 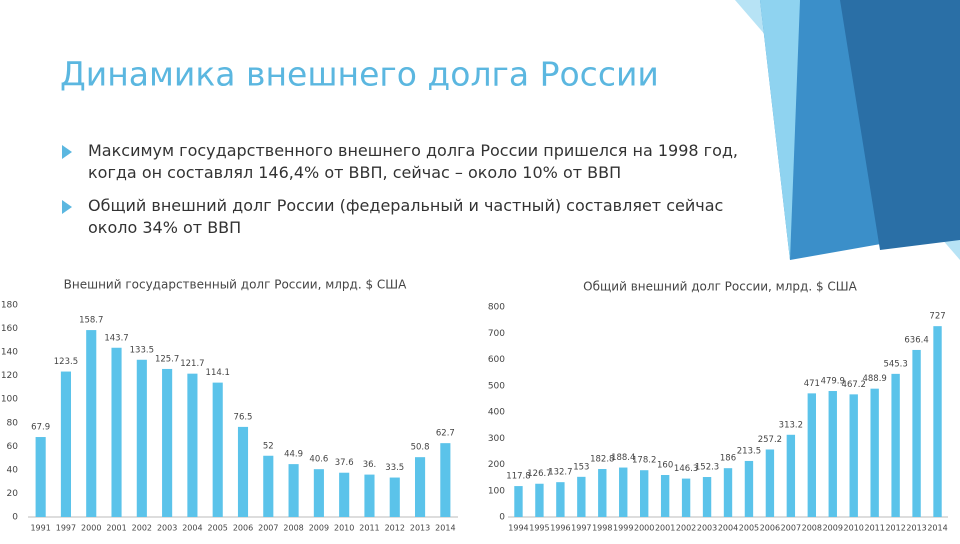 What do you see at coordinates (895, 364) in the screenshot?
I see `value-label: 545.3` at bounding box center [895, 364].